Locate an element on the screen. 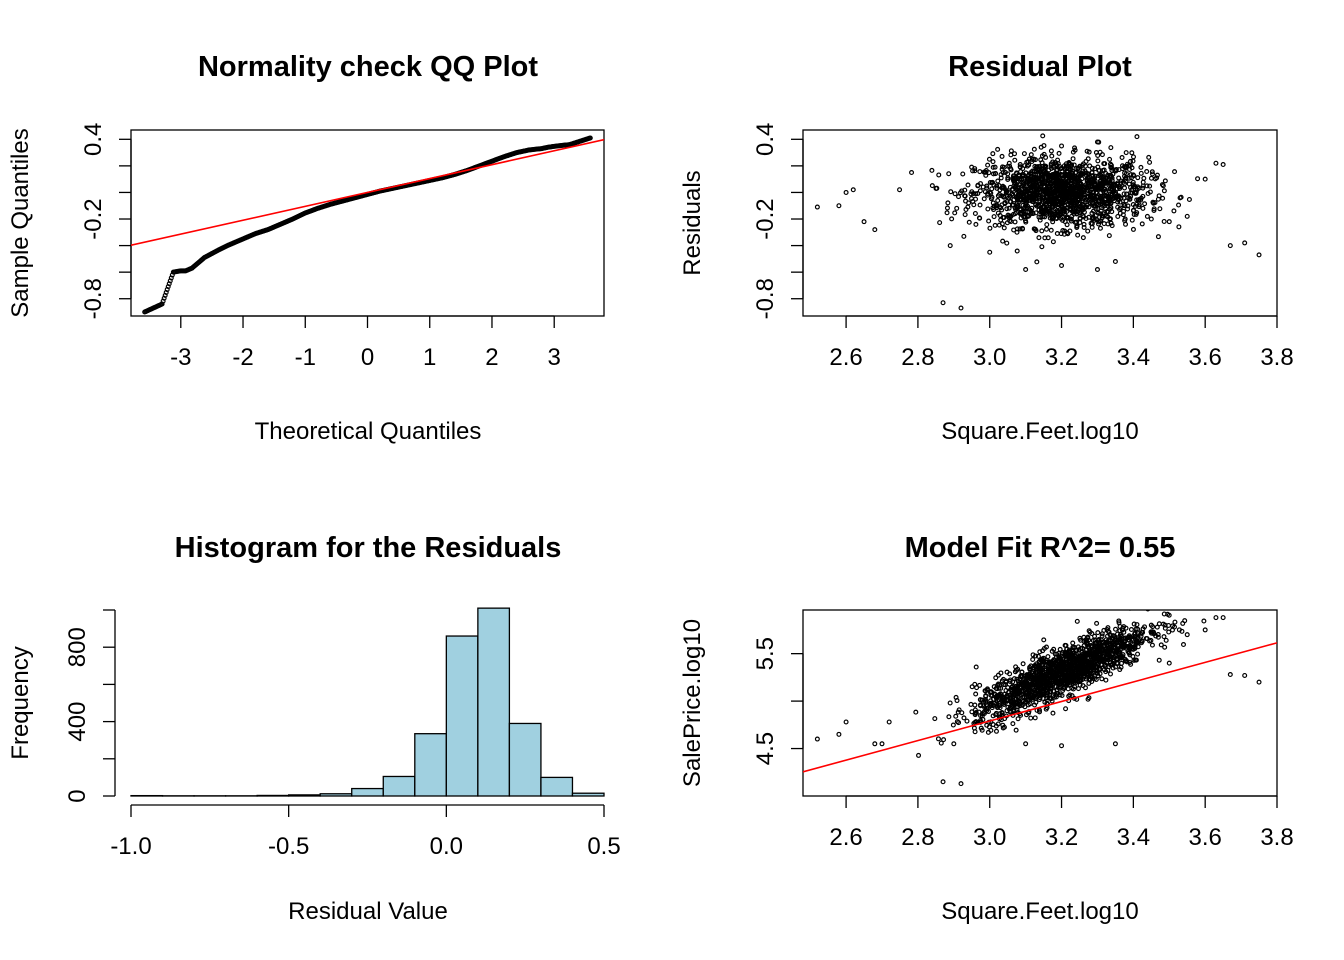  qq-y-tick-label: -0.8 is located at coordinates (93, 298).